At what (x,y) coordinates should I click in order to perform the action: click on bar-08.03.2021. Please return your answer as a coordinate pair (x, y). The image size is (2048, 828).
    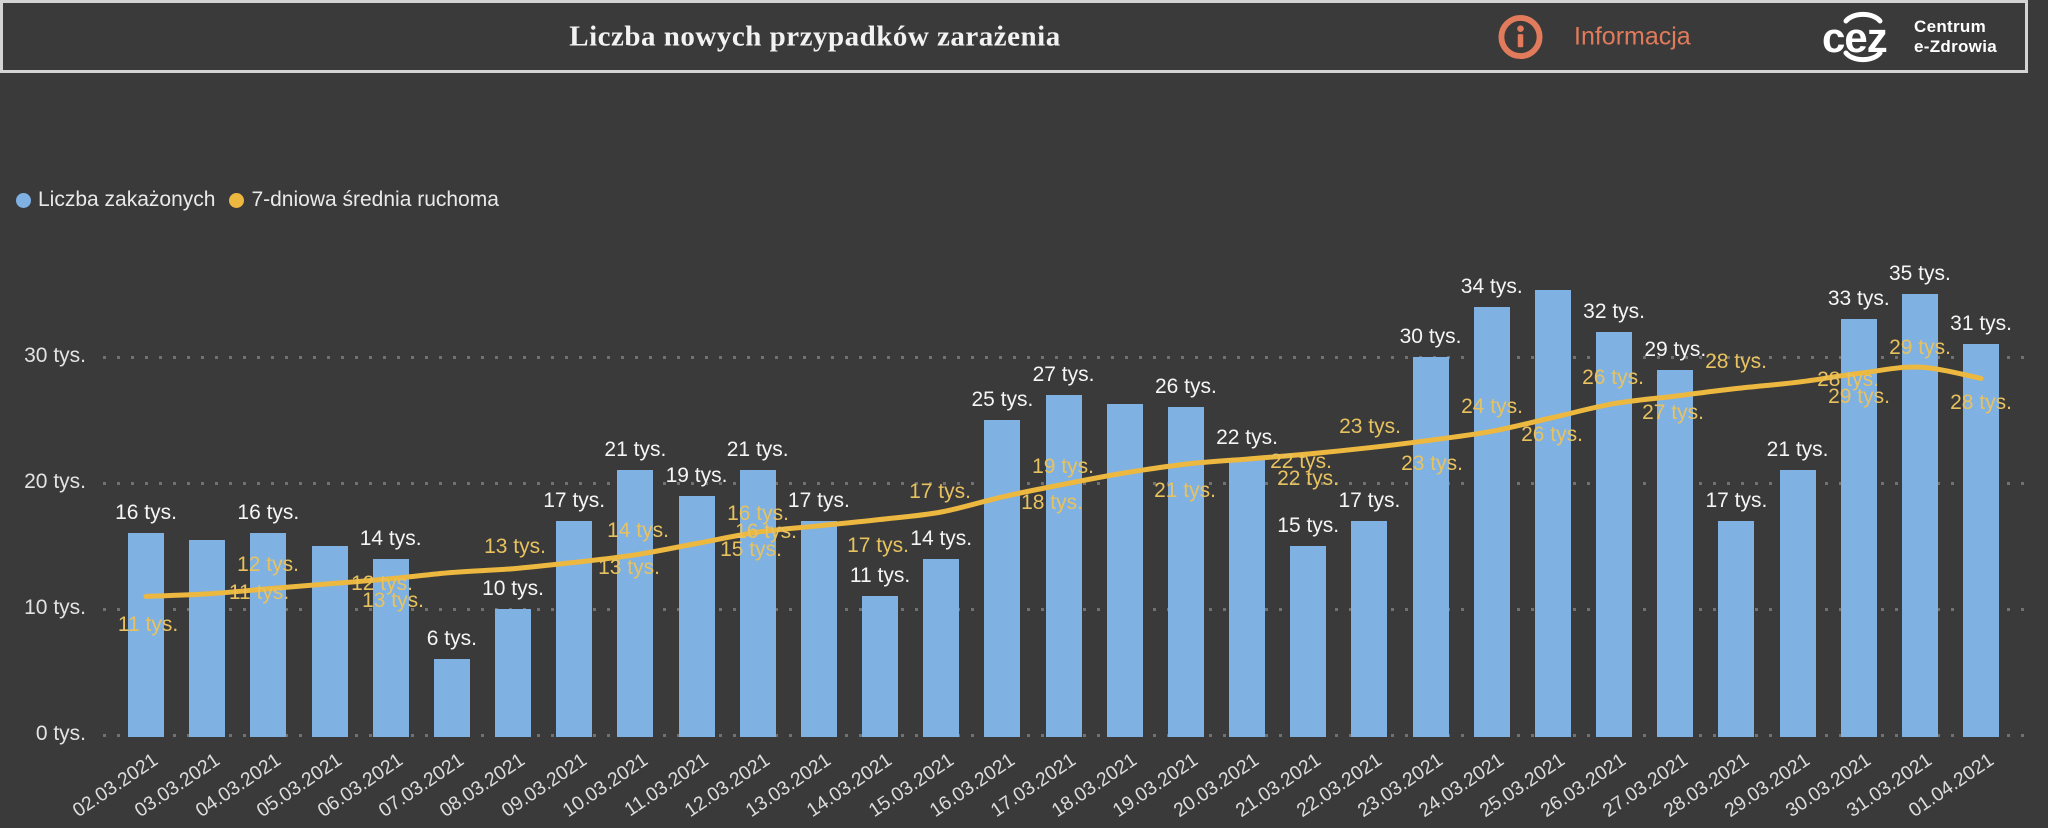
    Looking at the image, I should click on (513, 673).